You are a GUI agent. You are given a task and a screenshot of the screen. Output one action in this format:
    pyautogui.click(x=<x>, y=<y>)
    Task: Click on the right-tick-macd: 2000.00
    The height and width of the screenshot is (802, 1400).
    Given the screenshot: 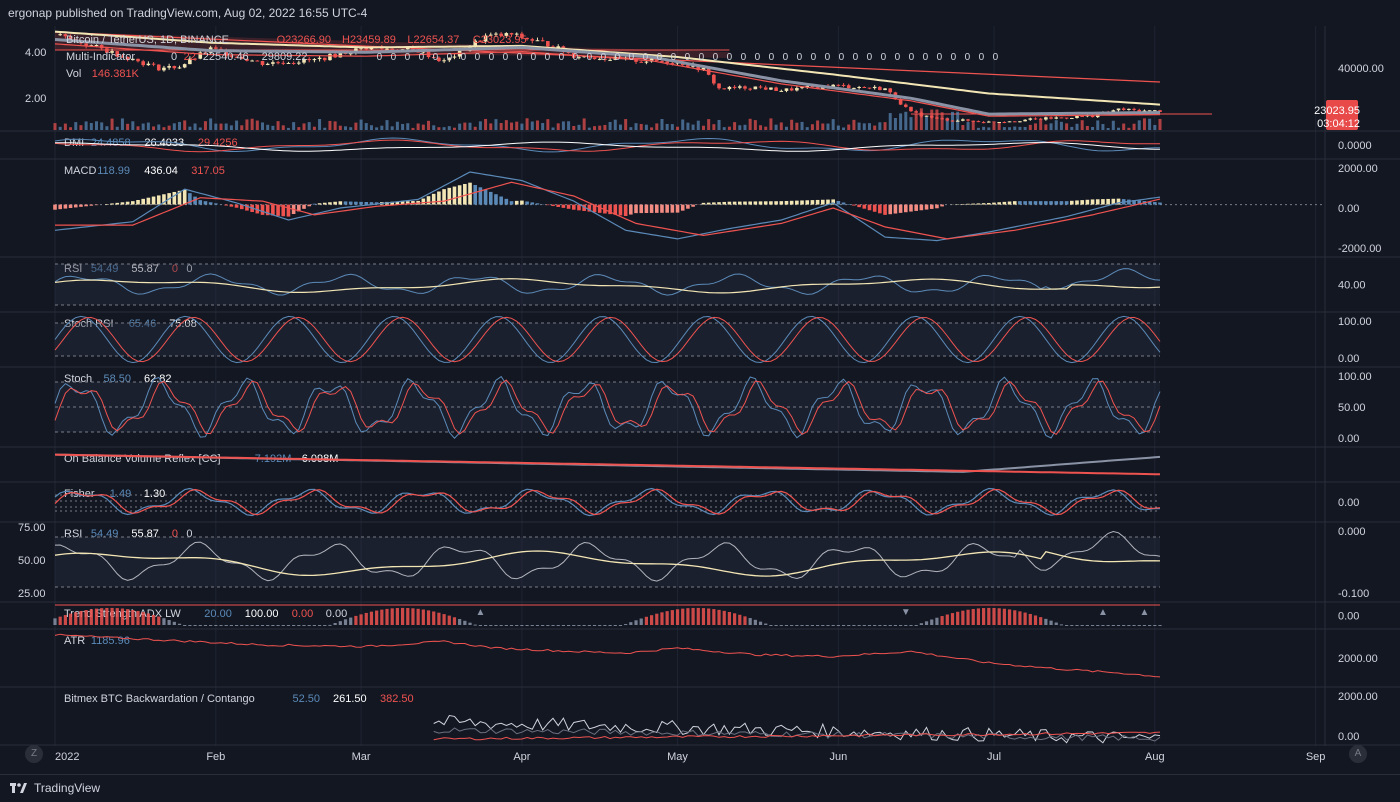 What is the action you would take?
    pyautogui.click(x=1358, y=169)
    